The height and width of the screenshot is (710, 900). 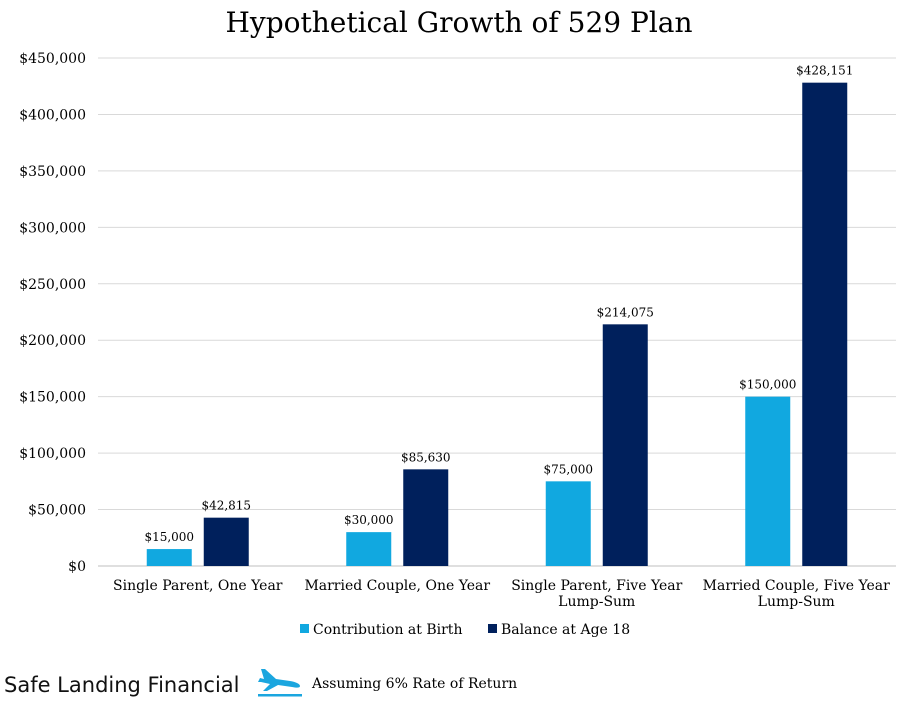 What do you see at coordinates (226, 506) in the screenshot?
I see `data-label: $42,815` at bounding box center [226, 506].